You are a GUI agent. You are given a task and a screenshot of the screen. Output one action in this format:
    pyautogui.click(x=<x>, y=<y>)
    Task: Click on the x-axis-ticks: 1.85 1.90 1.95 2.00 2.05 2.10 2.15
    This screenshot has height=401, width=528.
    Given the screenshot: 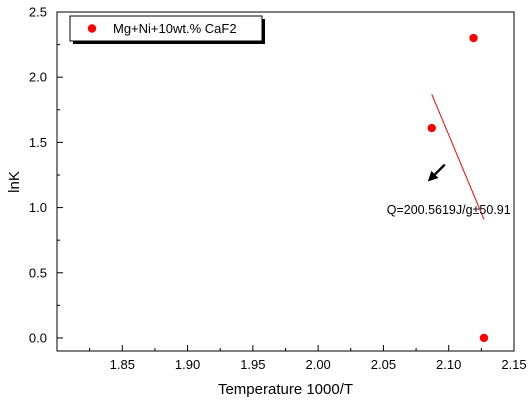 What is the action you would take?
    pyautogui.click(x=308, y=358)
    